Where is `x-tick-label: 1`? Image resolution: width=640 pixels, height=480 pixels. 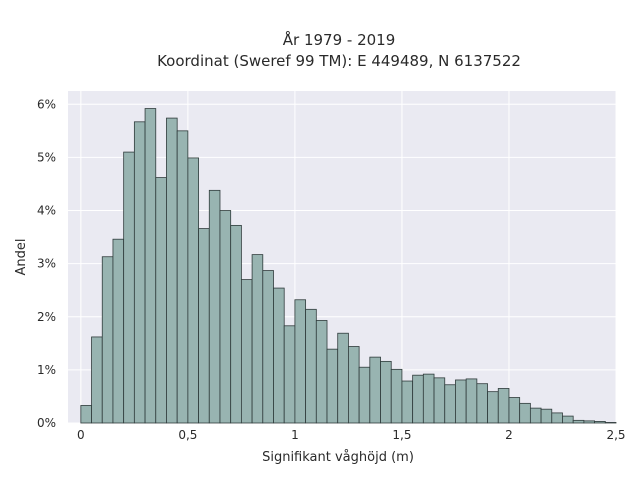
x-tick-label: 1 is located at coordinates (295, 435).